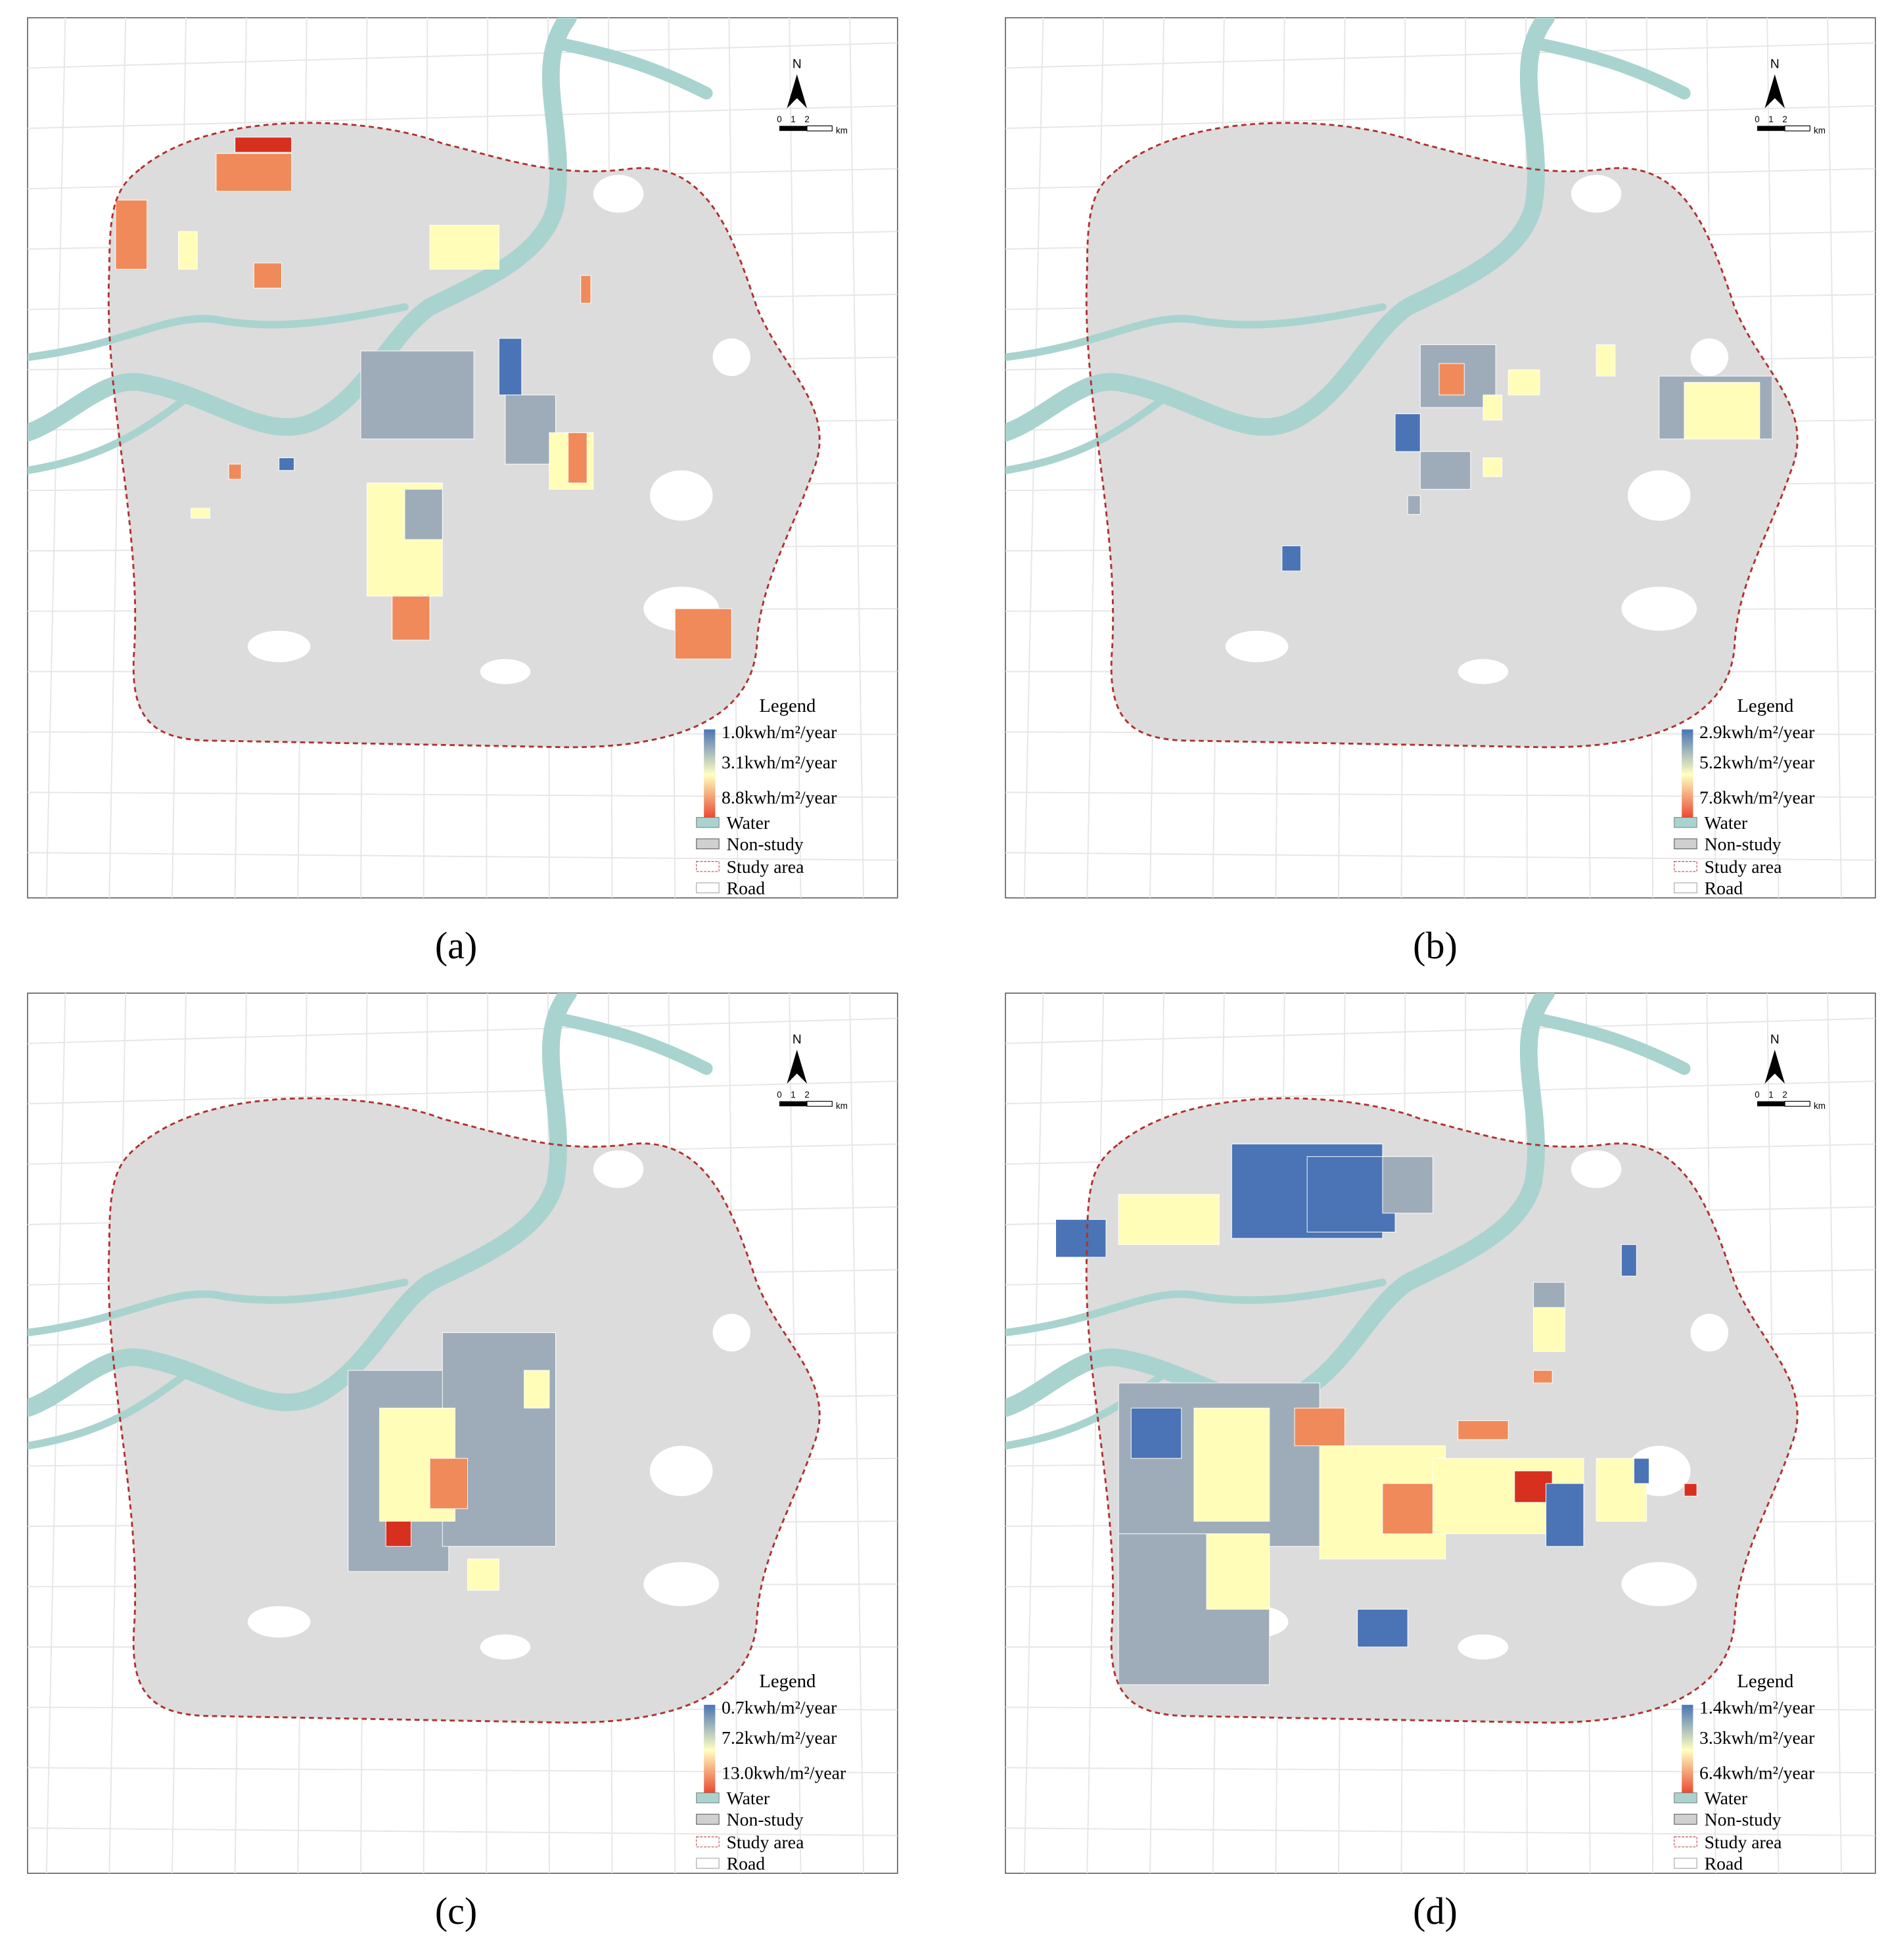 This screenshot has height=1960, width=1886. What do you see at coordinates (798, 65) in the screenshot?
I see `north-label: N` at bounding box center [798, 65].